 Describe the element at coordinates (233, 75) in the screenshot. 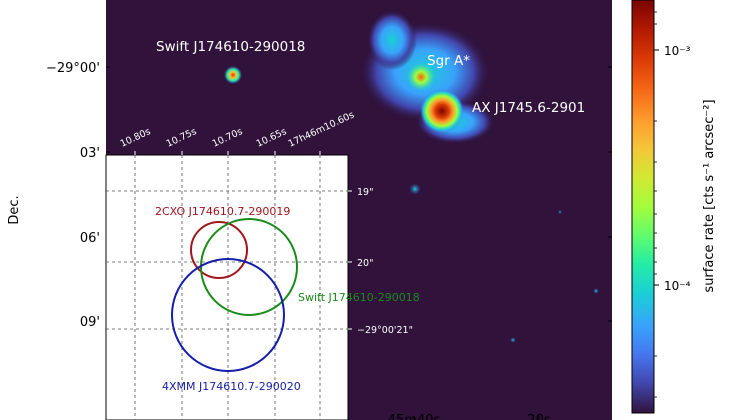

I see `swift-source-blob` at that location.